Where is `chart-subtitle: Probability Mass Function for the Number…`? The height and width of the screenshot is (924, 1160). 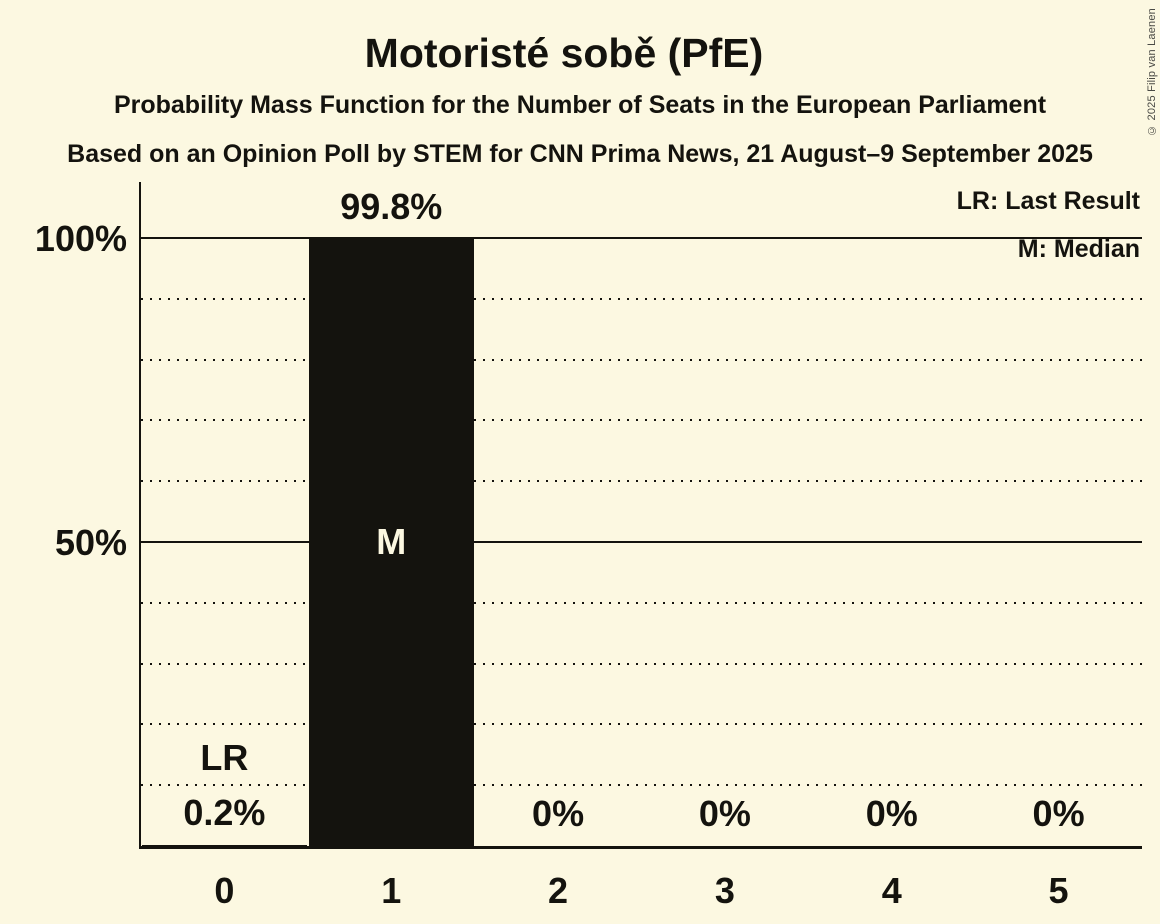 chart-subtitle: Probability Mass Function for the Number… is located at coordinates (580, 105).